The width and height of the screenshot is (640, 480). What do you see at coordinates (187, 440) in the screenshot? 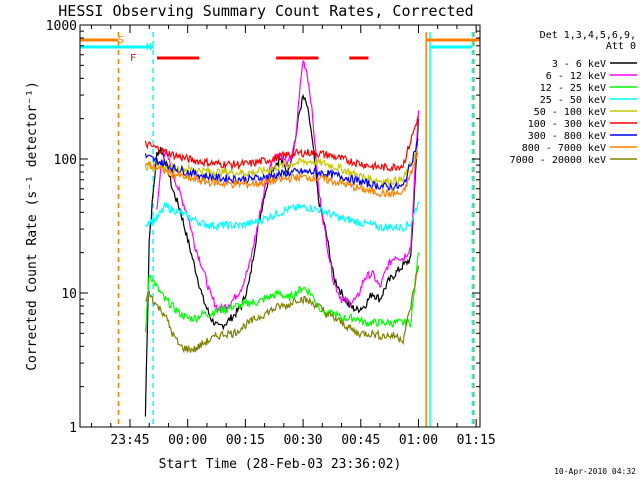
I see `x-tick-label-1: 00:00` at bounding box center [187, 440].